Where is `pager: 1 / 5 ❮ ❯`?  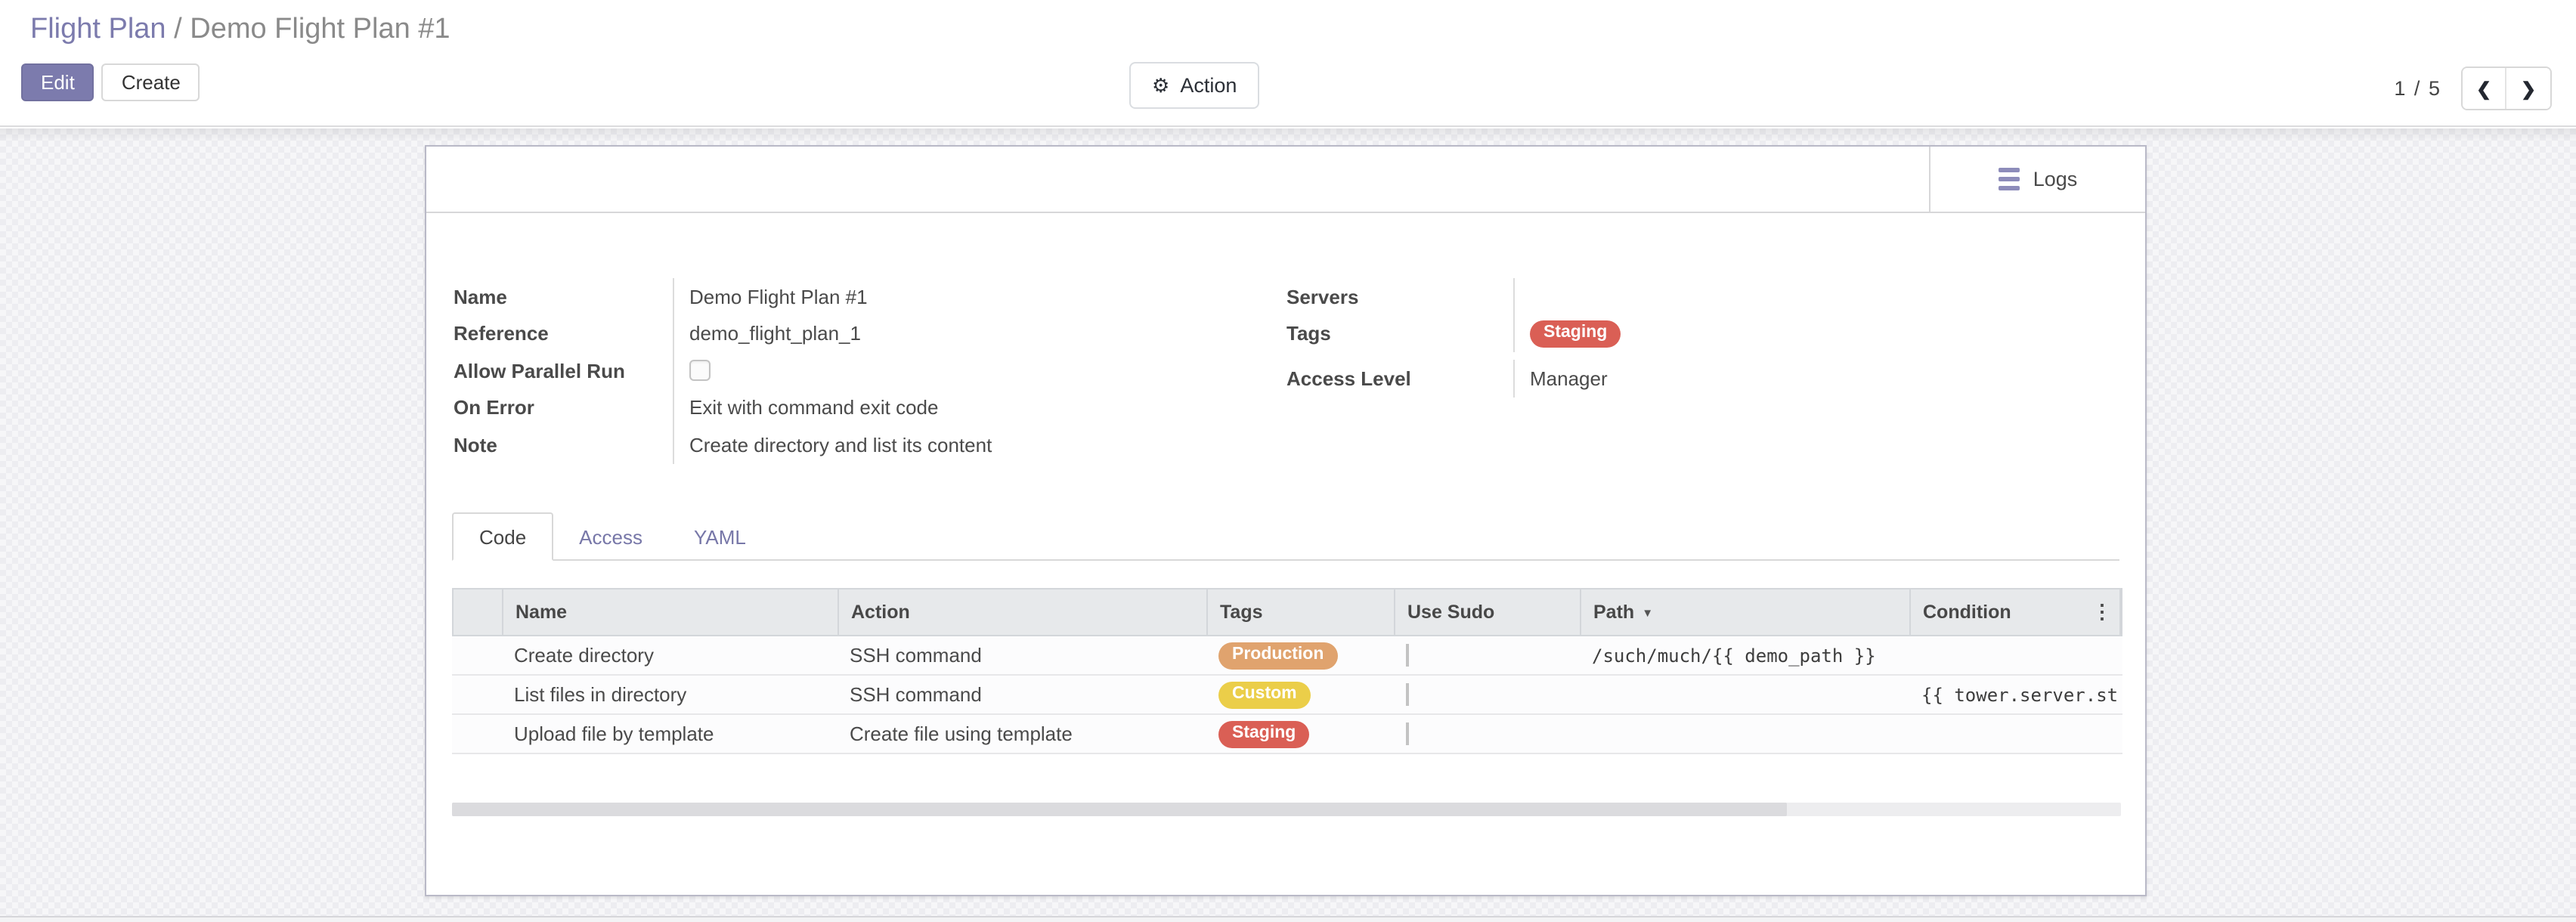 pager: 1 / 5 ❮ ❯ is located at coordinates (2473, 88).